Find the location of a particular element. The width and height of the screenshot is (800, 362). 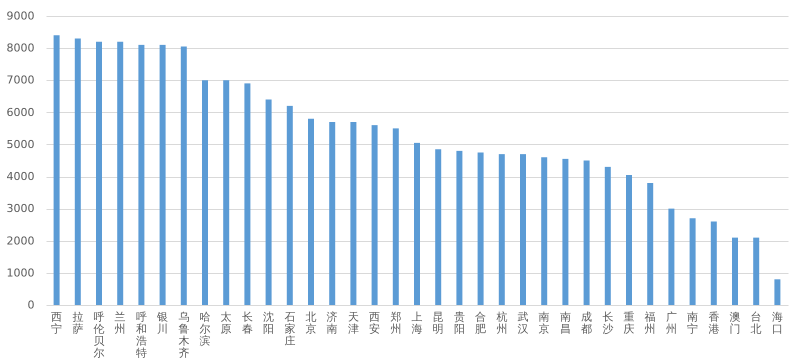

y-tick-label: 2000 is located at coordinates (20, 241).